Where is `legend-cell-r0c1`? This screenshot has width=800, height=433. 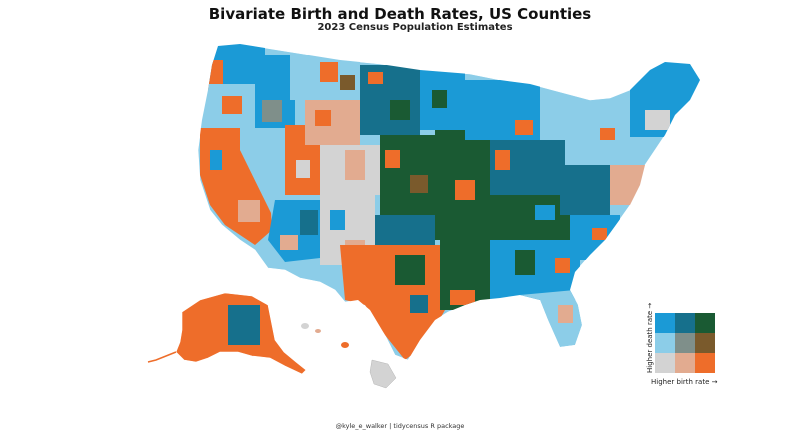 legend-cell-r0c1 is located at coordinates (685, 323).